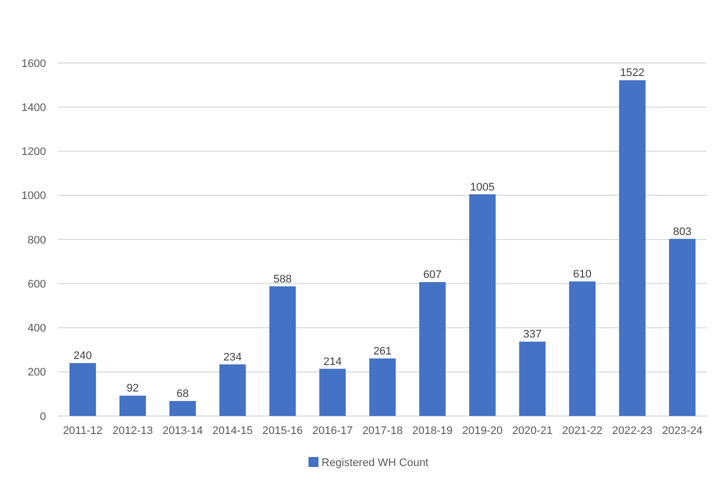  I want to click on data-label: 607, so click(432, 275).